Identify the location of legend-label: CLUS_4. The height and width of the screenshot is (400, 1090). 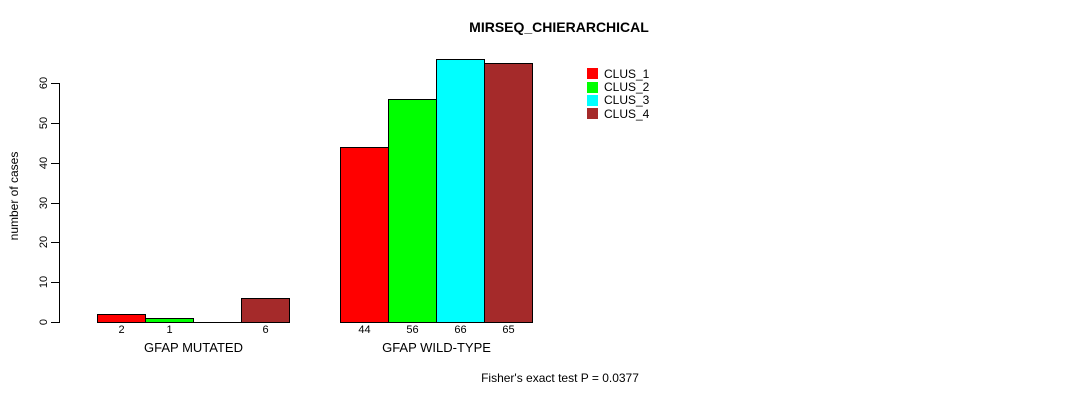
(627, 113).